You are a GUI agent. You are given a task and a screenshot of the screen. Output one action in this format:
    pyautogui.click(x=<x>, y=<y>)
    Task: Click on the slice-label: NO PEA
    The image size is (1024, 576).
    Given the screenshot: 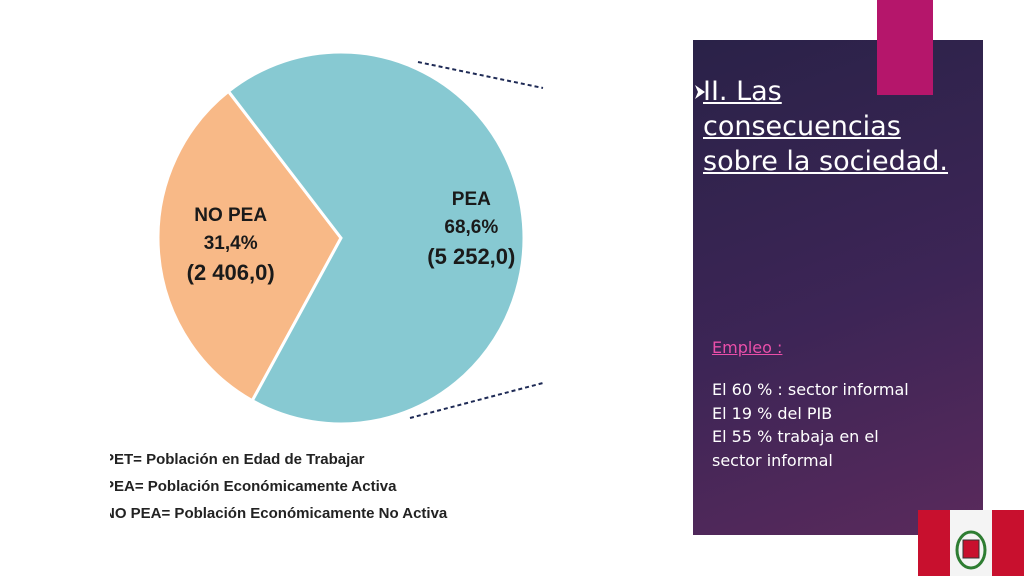 What is the action you would take?
    pyautogui.click(x=230, y=215)
    